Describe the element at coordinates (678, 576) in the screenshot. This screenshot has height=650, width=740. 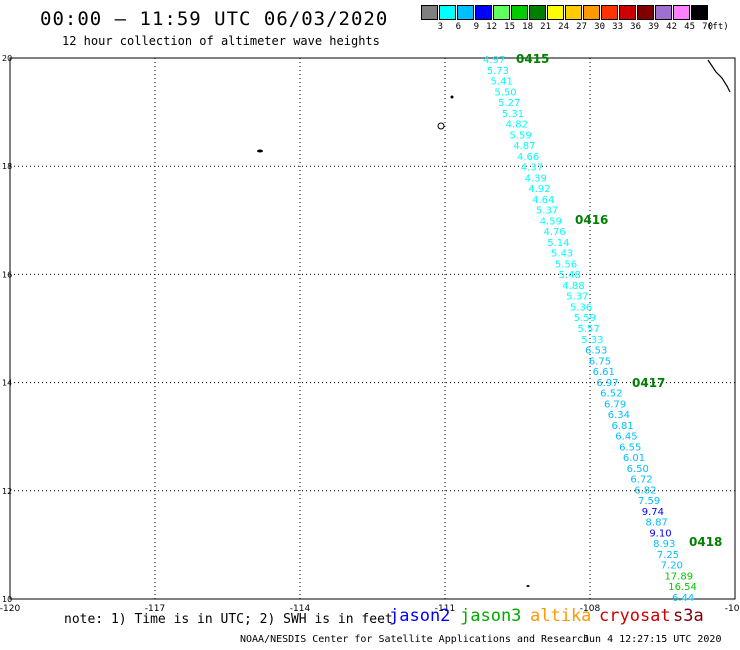
I see `wave-height-reading: 17.89` at that location.